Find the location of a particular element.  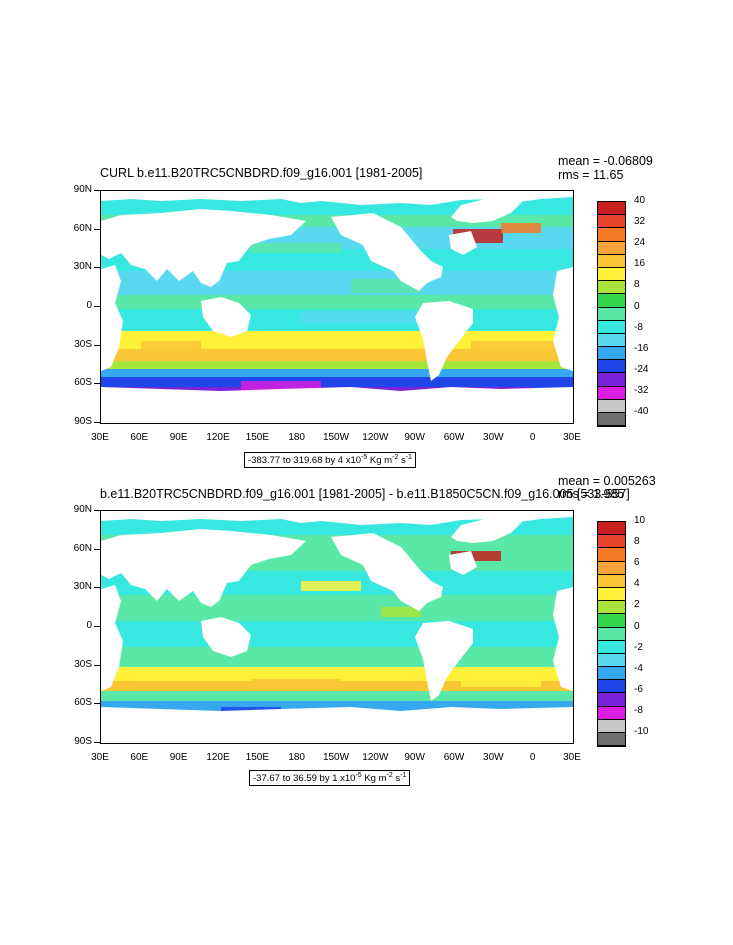

colorbar-label: -32 is located at coordinates (641, 391).